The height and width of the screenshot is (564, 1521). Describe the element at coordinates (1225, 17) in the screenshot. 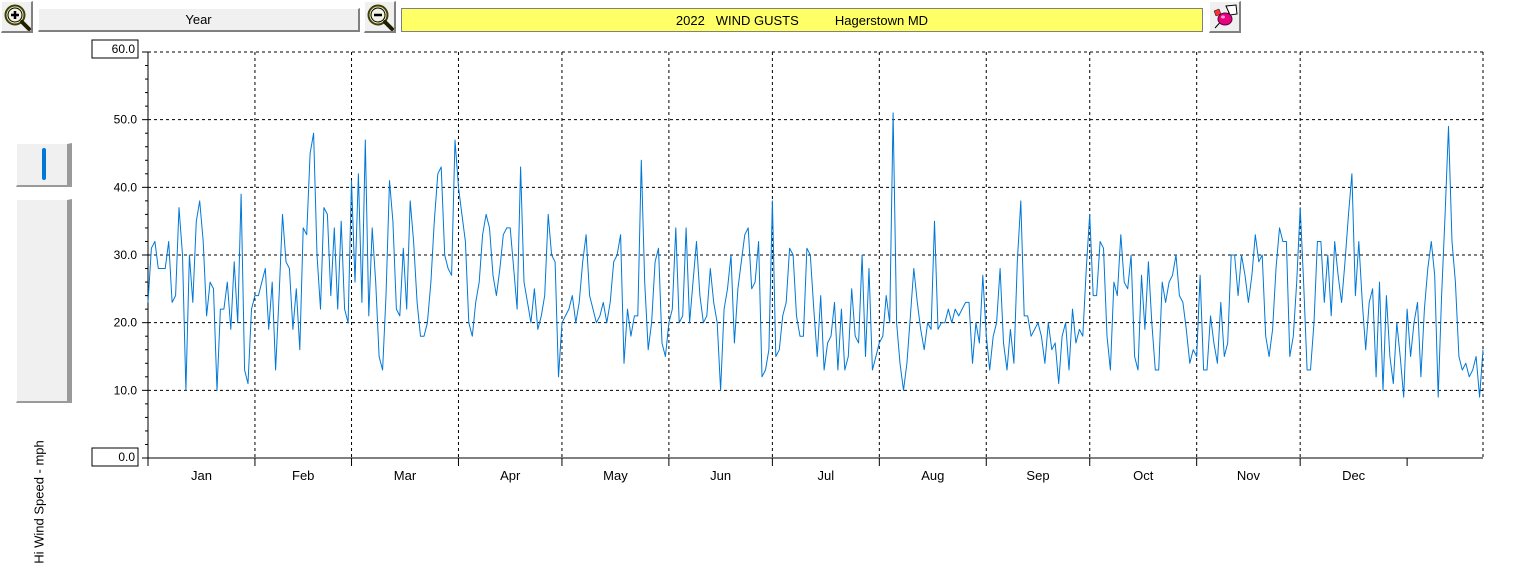

I see `clear-button` at that location.